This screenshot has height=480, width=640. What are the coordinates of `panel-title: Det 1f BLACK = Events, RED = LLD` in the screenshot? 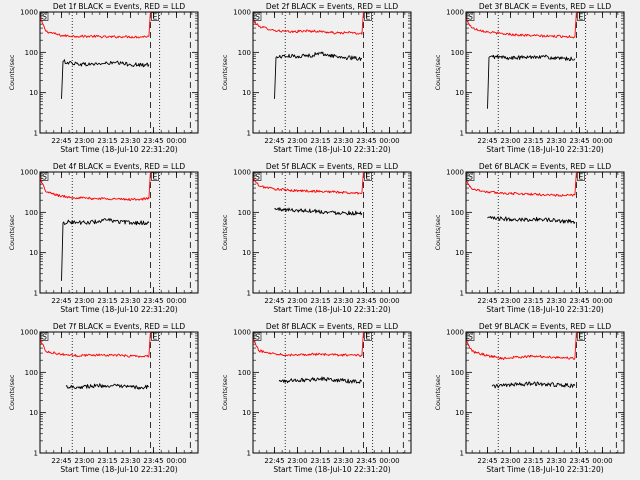 It's located at (119, 6).